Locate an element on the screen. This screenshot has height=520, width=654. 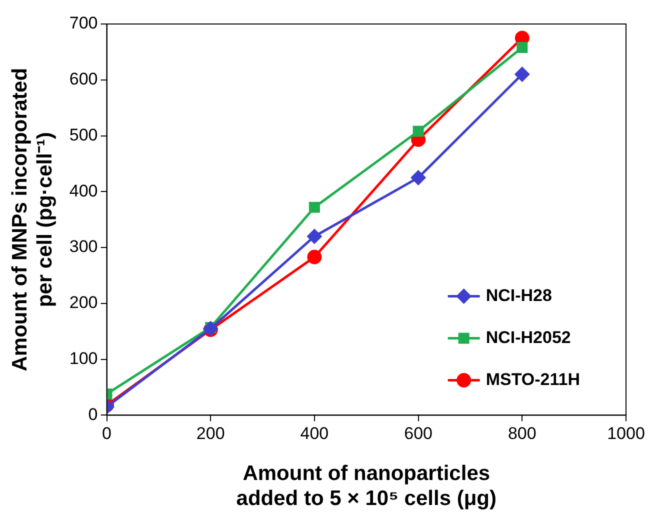
y-tick-label: 200 is located at coordinates (83, 302).